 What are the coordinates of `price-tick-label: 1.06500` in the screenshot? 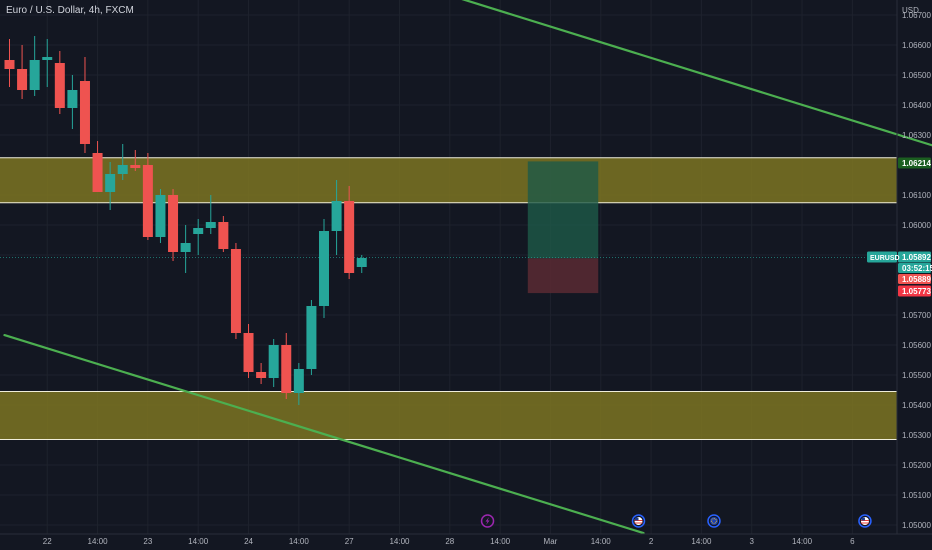 It's located at (916, 75).